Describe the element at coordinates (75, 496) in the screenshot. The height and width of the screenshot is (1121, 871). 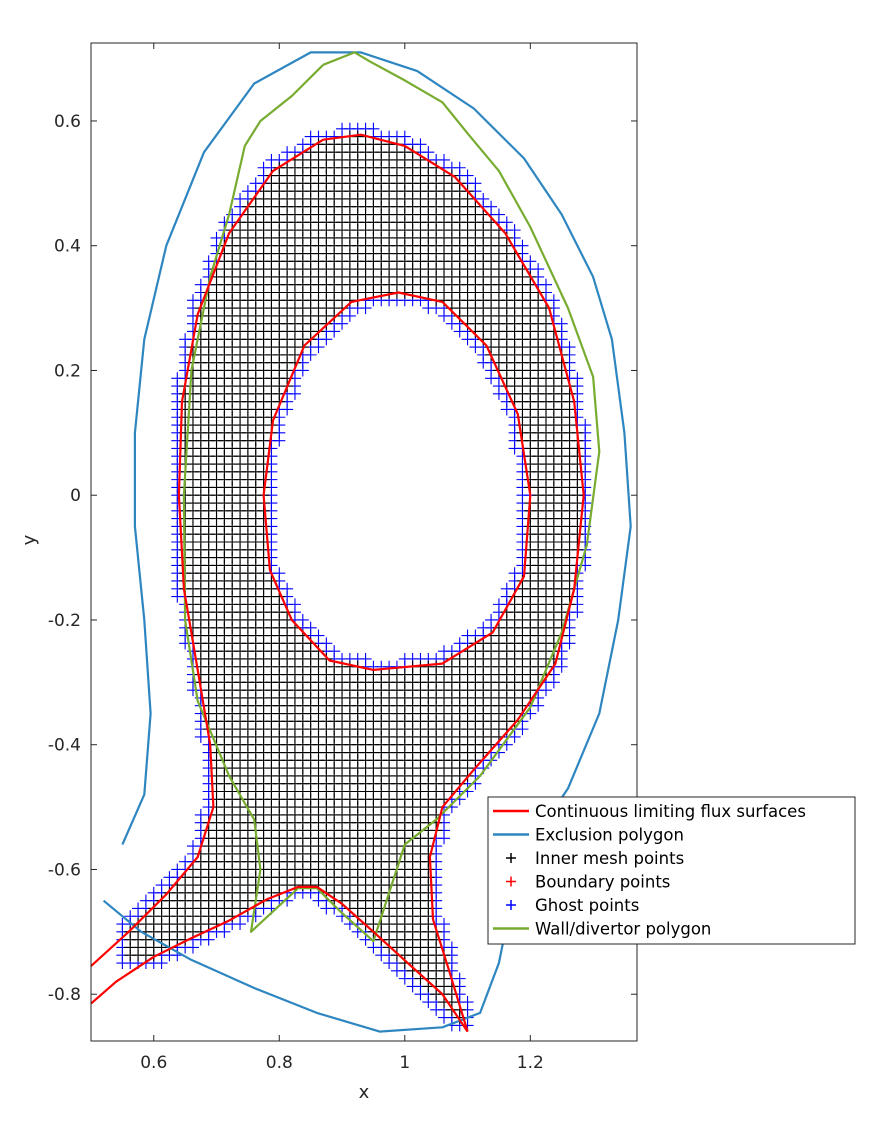
I see `y-tick-label: 0` at that location.